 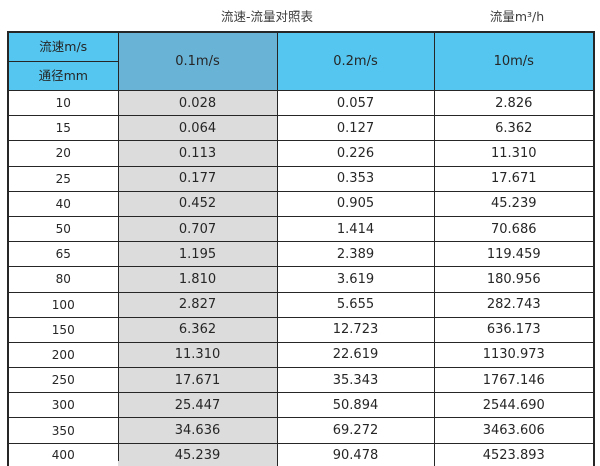 I want to click on diameter-cell: 100, so click(x=63, y=304).